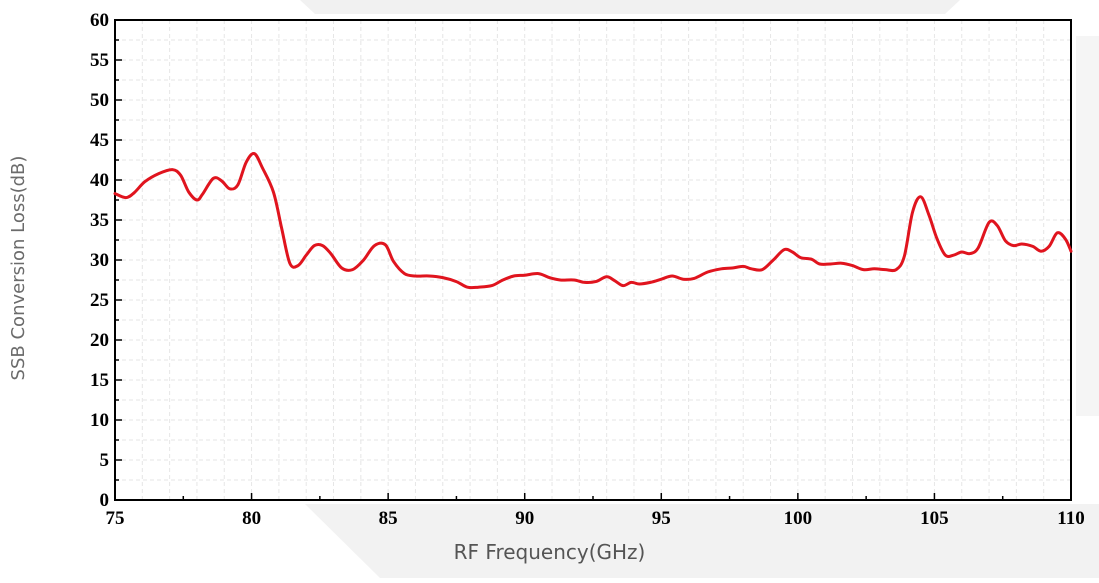  Describe the element at coordinates (99, 380) in the screenshot. I see `y-tick-label: 15` at that location.